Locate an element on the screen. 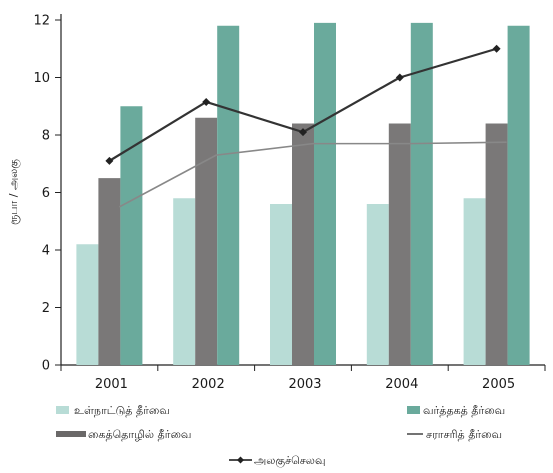  legend-item-4: அலகுச்செலவு is located at coordinates (277, 461).